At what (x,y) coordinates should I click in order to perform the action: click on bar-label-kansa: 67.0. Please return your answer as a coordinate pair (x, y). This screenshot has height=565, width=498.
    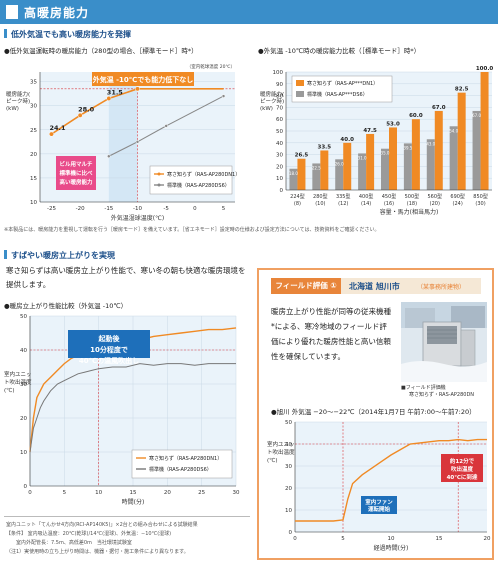
    Looking at the image, I should click on (439, 108).